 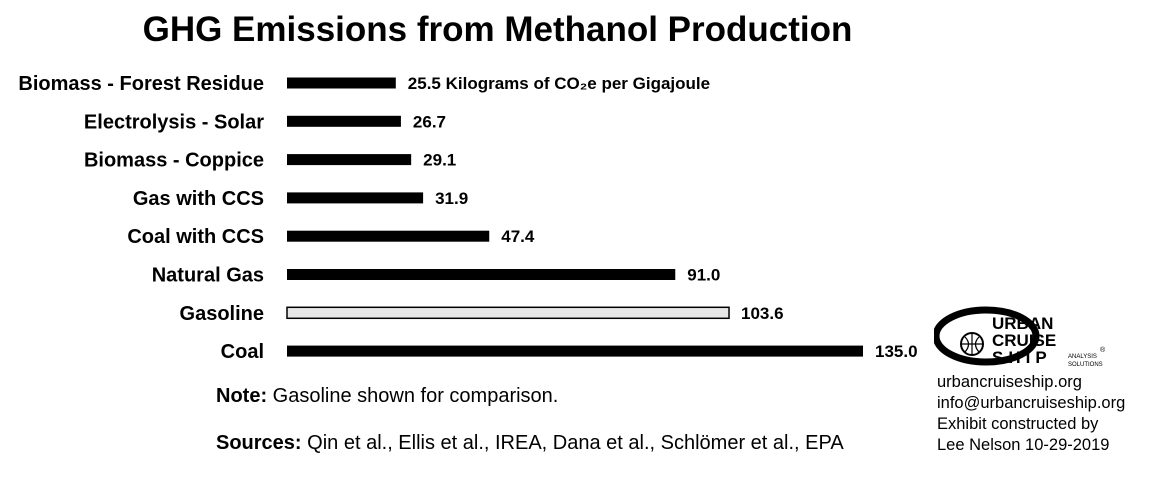 What do you see at coordinates (1009, 382) in the screenshot?
I see `credit-website: urbancruiseship.org` at bounding box center [1009, 382].